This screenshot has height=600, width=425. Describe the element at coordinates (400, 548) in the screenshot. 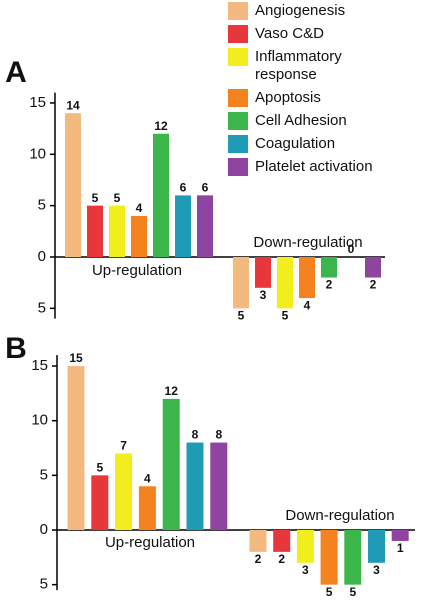

I see `value-label: 1` at that location.